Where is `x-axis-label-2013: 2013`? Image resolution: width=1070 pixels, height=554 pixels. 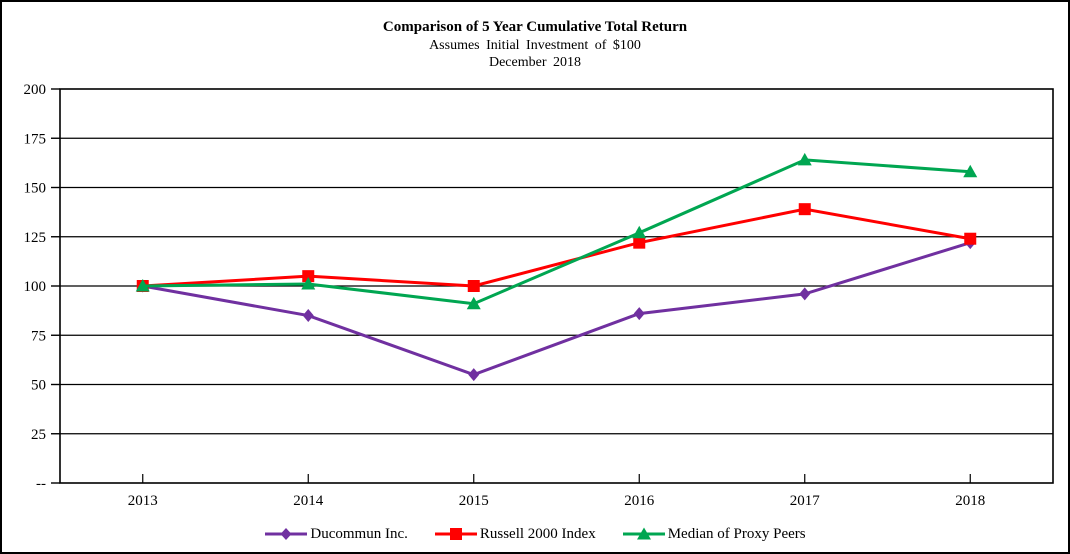
x-axis-label-2013: 2013 is located at coordinates (143, 501).